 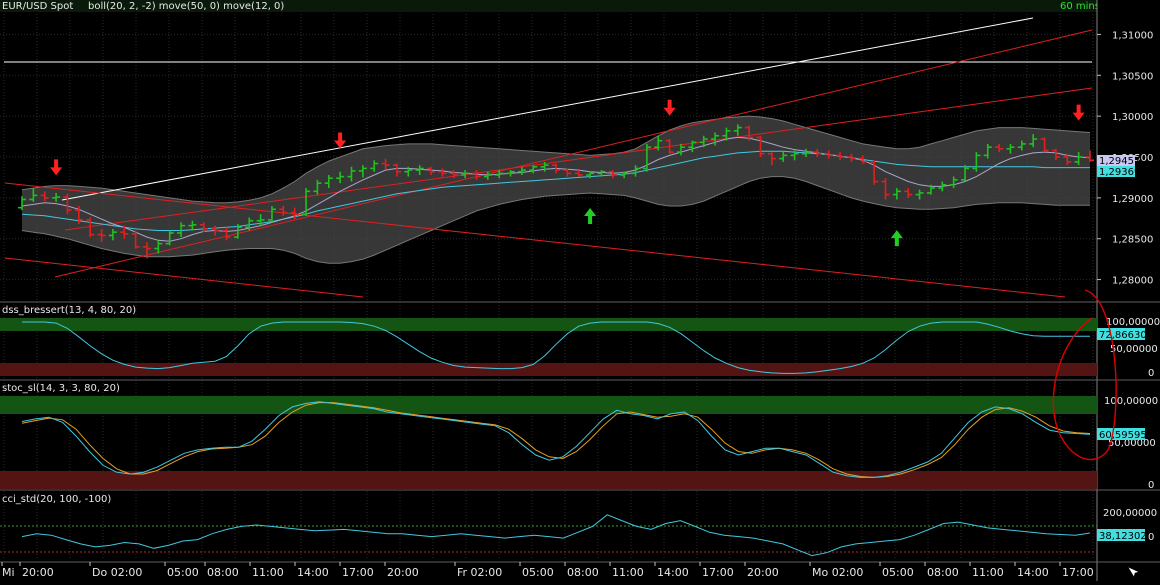 I want to click on time-axis-label: 08:00, so click(x=223, y=572).